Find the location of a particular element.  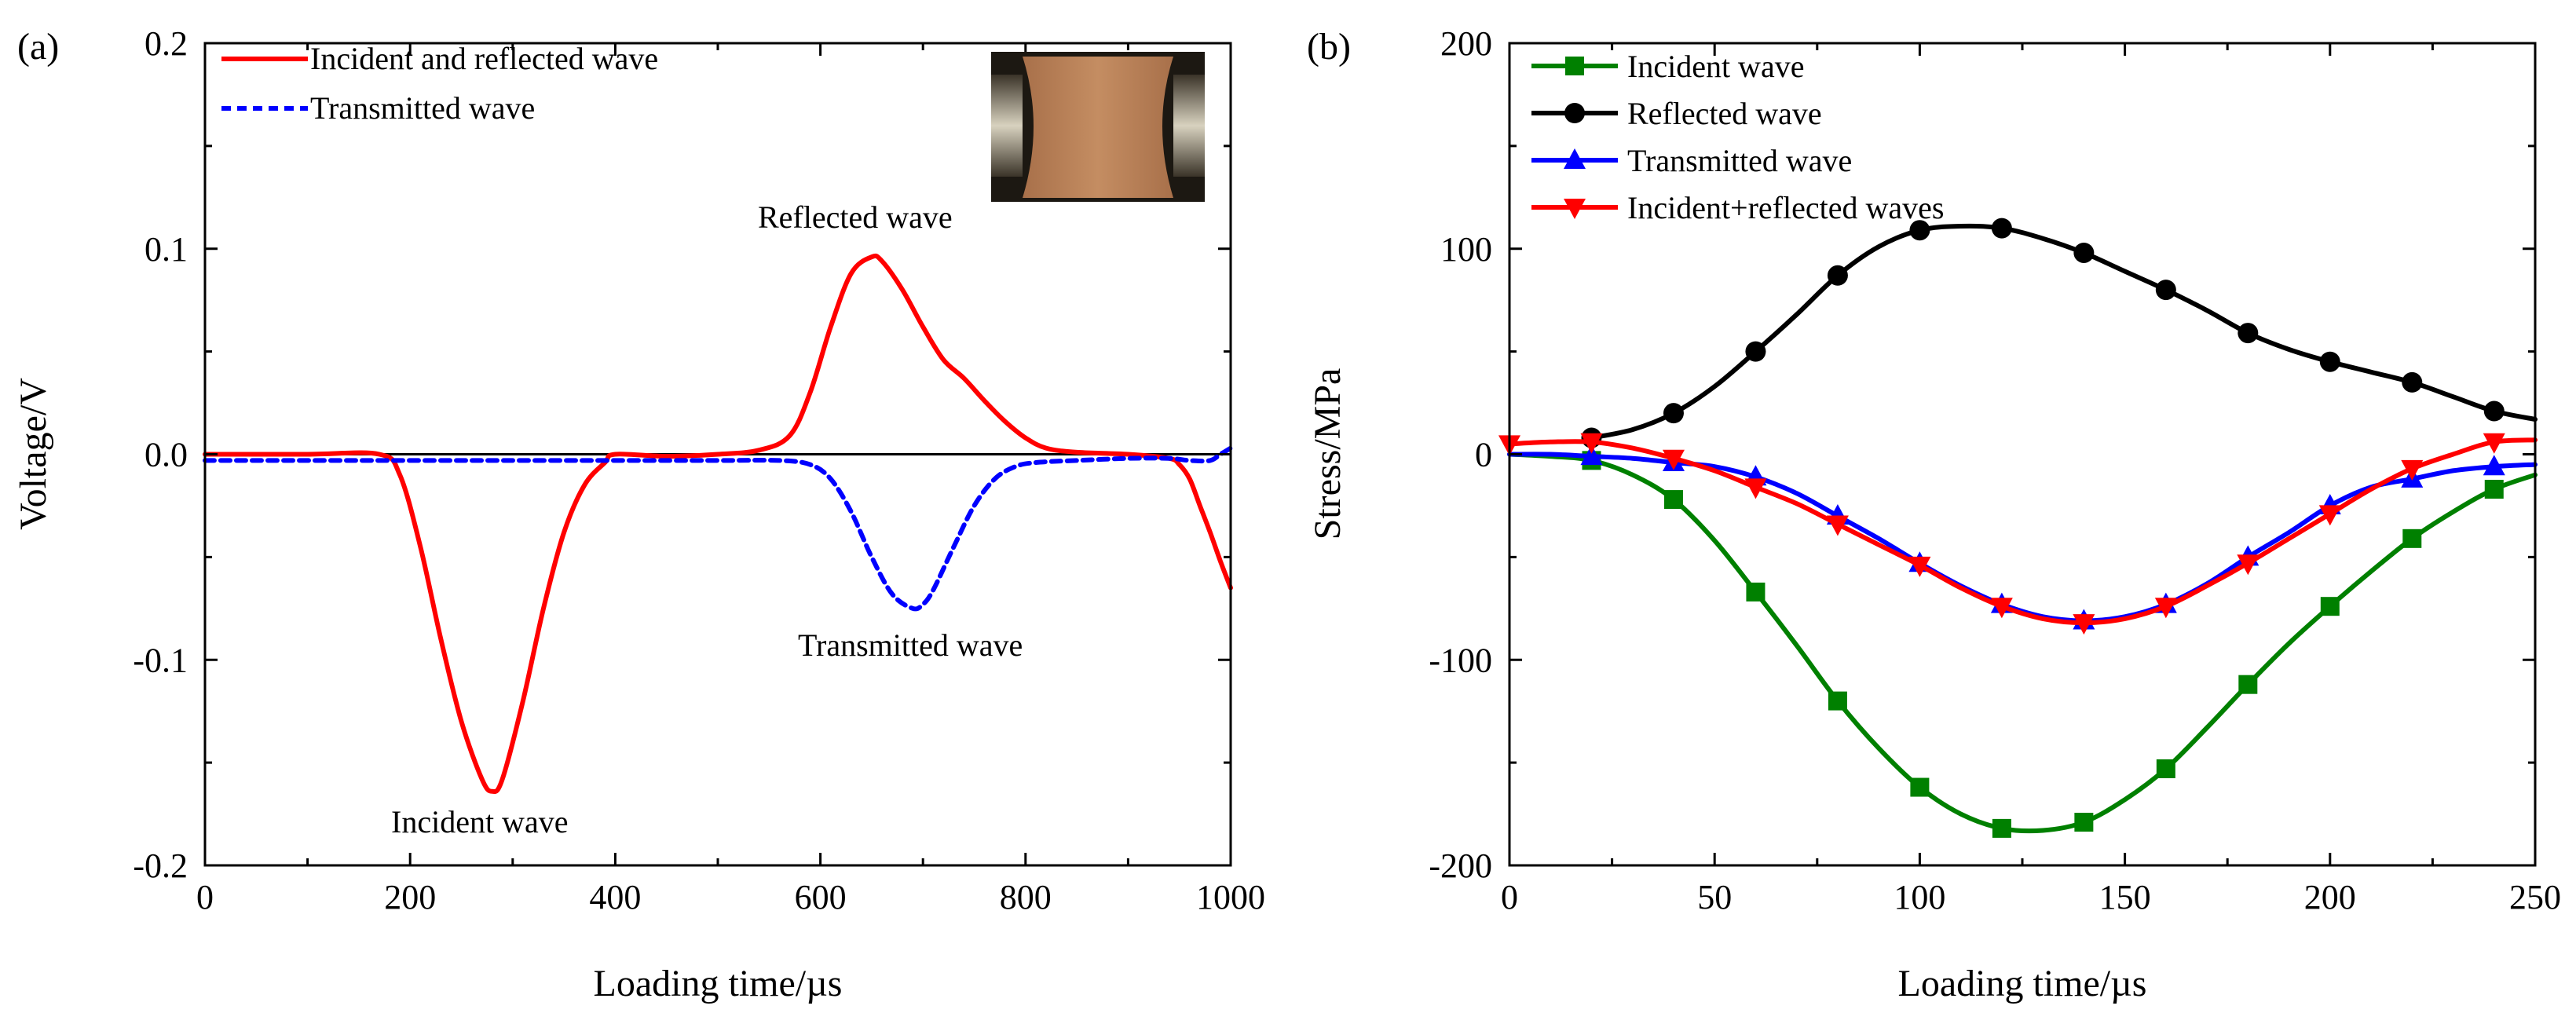

y-tick-label: 0.2 is located at coordinates (166, 43).